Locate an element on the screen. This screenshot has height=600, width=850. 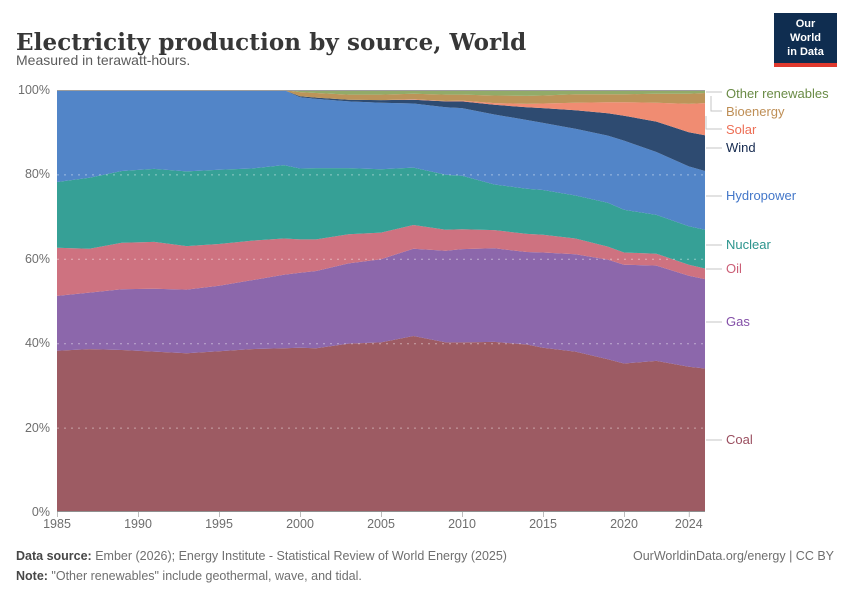
connector-bioenergy is located at coordinates (716, 104).